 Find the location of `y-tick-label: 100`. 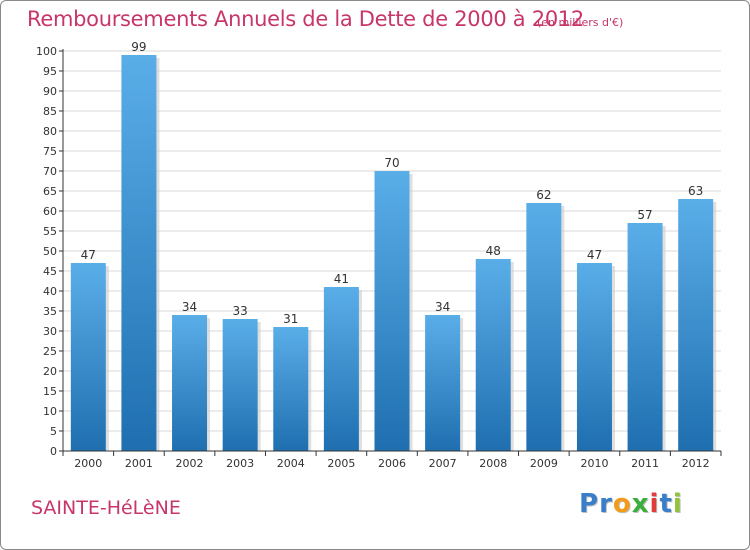

y-tick-label: 100 is located at coordinates (46, 51).